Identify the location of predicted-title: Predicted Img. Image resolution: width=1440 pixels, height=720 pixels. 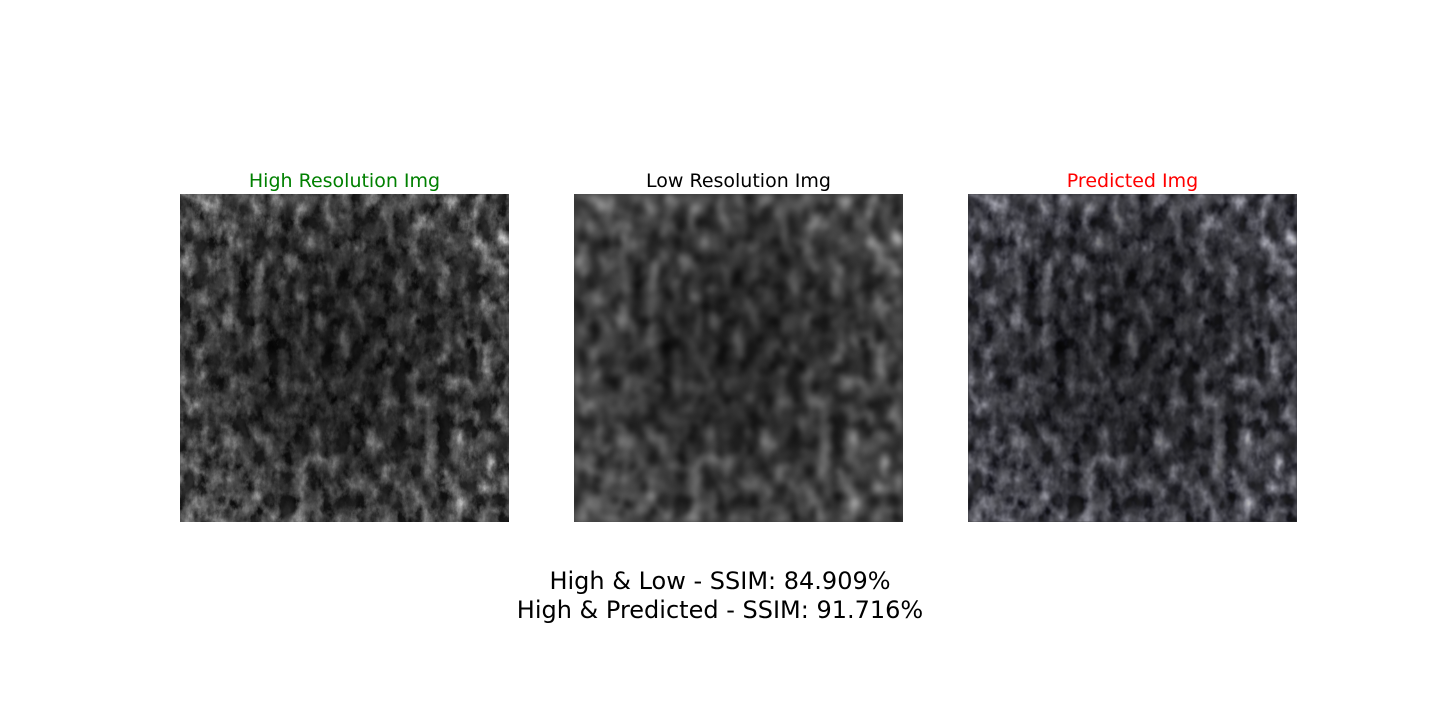
(1132, 181).